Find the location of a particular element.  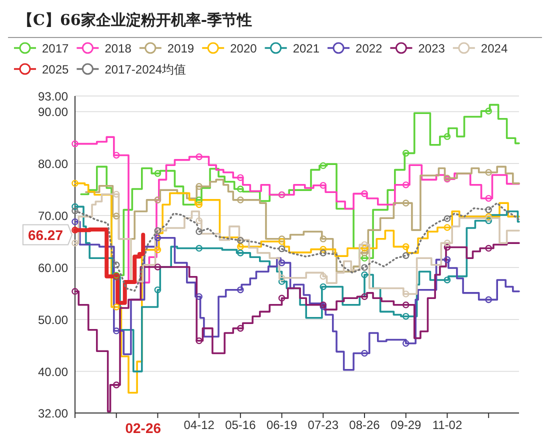

x-tick-label: 11-02 is located at coordinates (447, 425).